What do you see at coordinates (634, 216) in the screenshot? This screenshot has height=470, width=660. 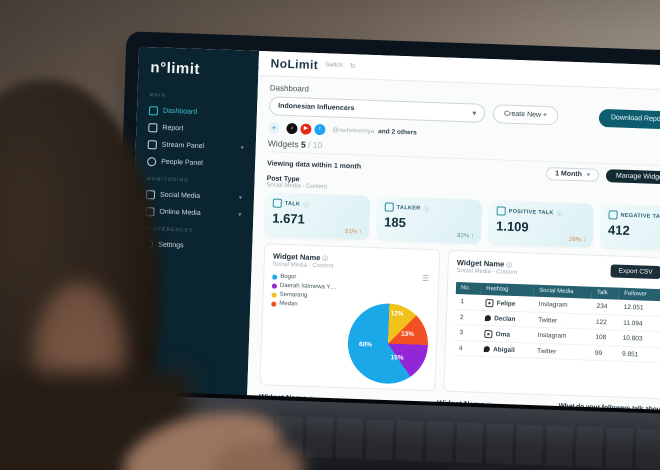 I see `stat-card-head: NEGATIVE TALK ⓘ` at bounding box center [634, 216].